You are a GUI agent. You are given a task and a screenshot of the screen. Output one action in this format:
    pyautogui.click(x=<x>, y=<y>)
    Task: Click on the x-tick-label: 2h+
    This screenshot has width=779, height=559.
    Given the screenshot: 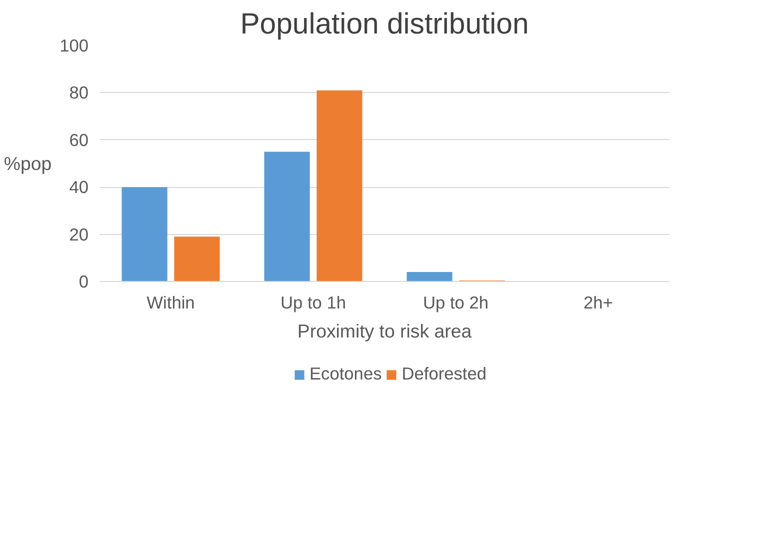 What is the action you would take?
    pyautogui.click(x=598, y=302)
    